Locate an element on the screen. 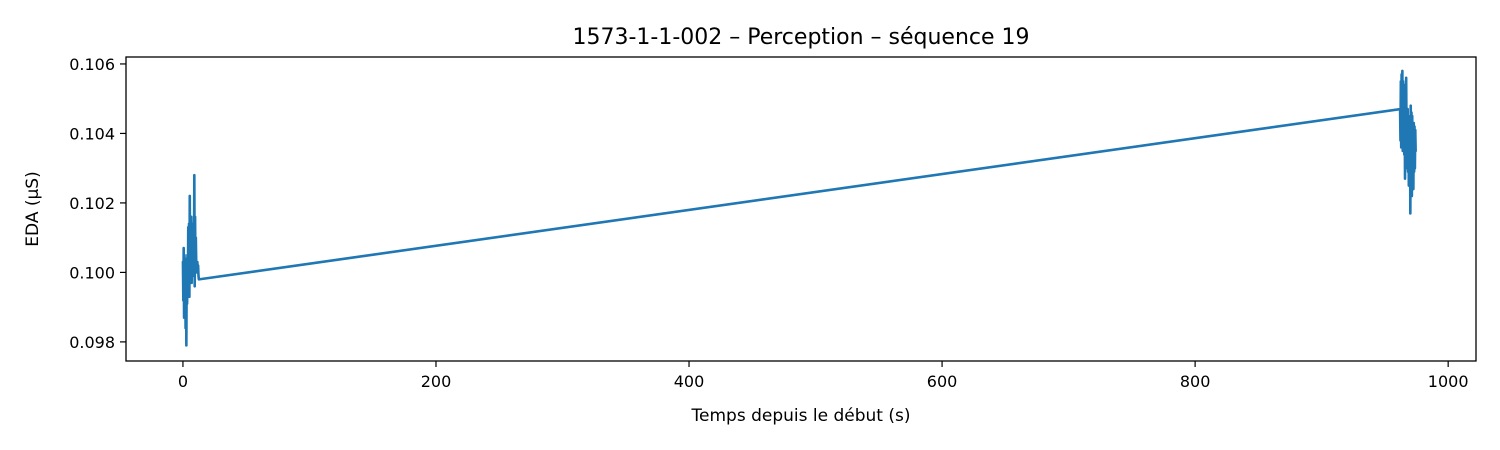 The image size is (1500, 450). x-tick-label: 400 is located at coordinates (689, 381).